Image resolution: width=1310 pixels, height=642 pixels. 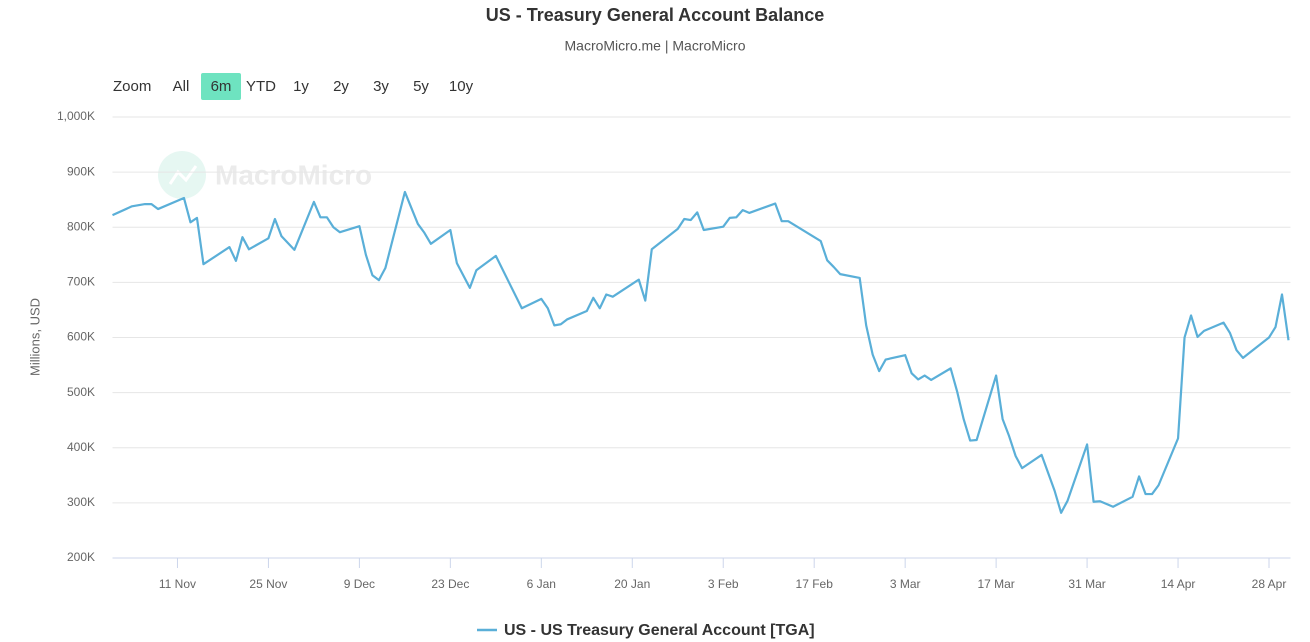 I want to click on zoom-button: 10y, so click(x=461, y=86).